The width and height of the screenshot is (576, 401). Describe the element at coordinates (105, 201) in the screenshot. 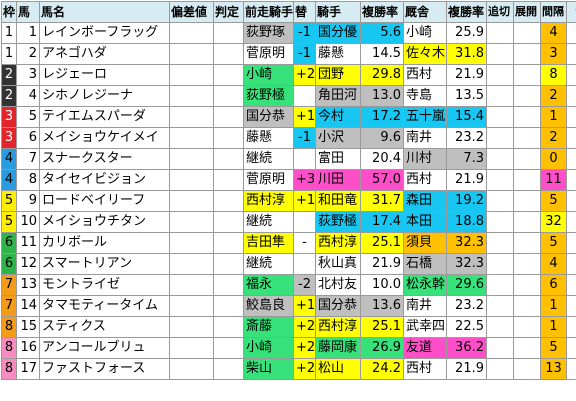

I see `horse-name: ロードベイリーフ` at that location.